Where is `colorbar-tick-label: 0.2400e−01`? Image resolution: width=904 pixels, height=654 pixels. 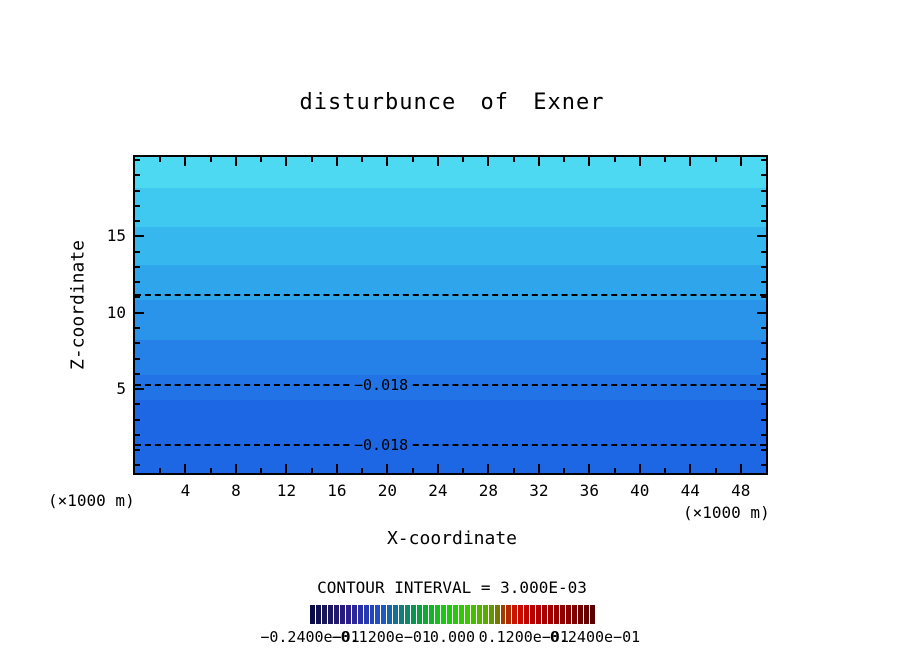 colorbar-tick-label: 0.2400e−01 is located at coordinates (595, 637).